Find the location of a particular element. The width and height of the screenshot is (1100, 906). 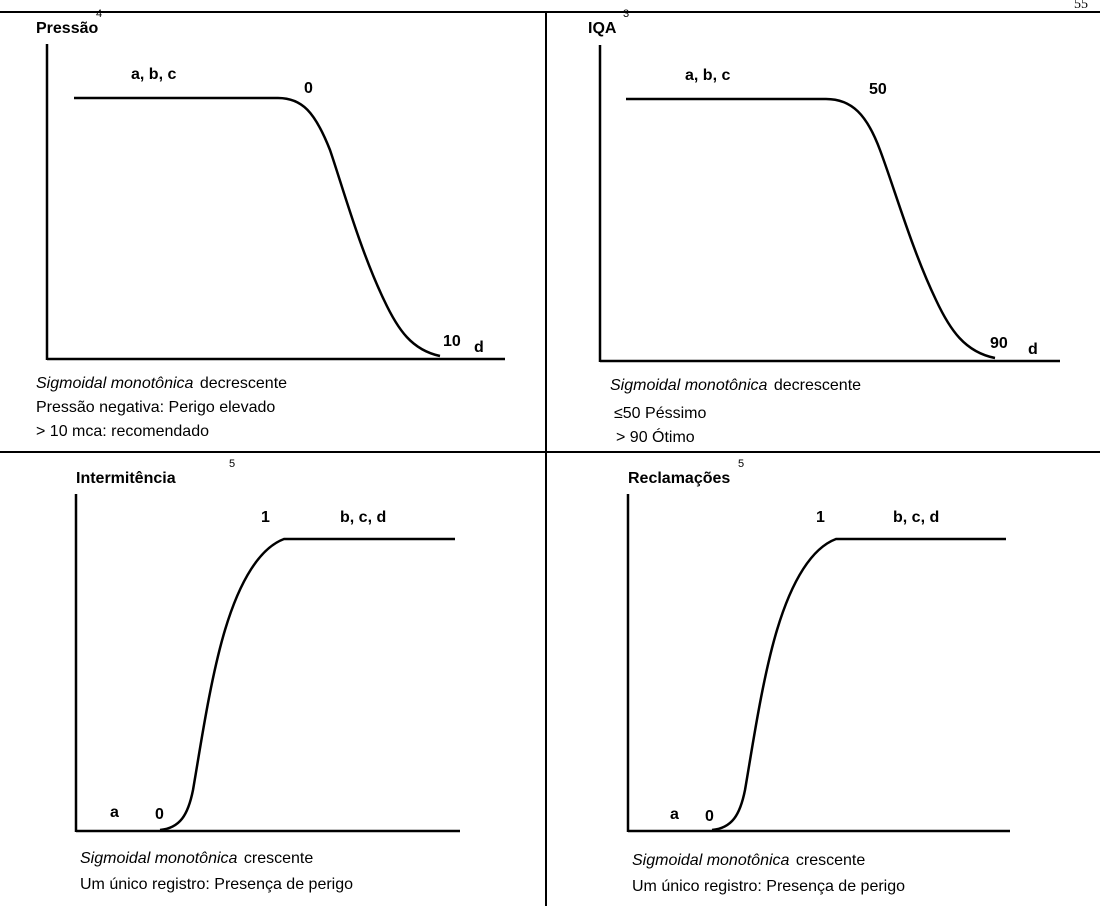

point-label-pressao-1: 10 is located at coordinates (452, 341).